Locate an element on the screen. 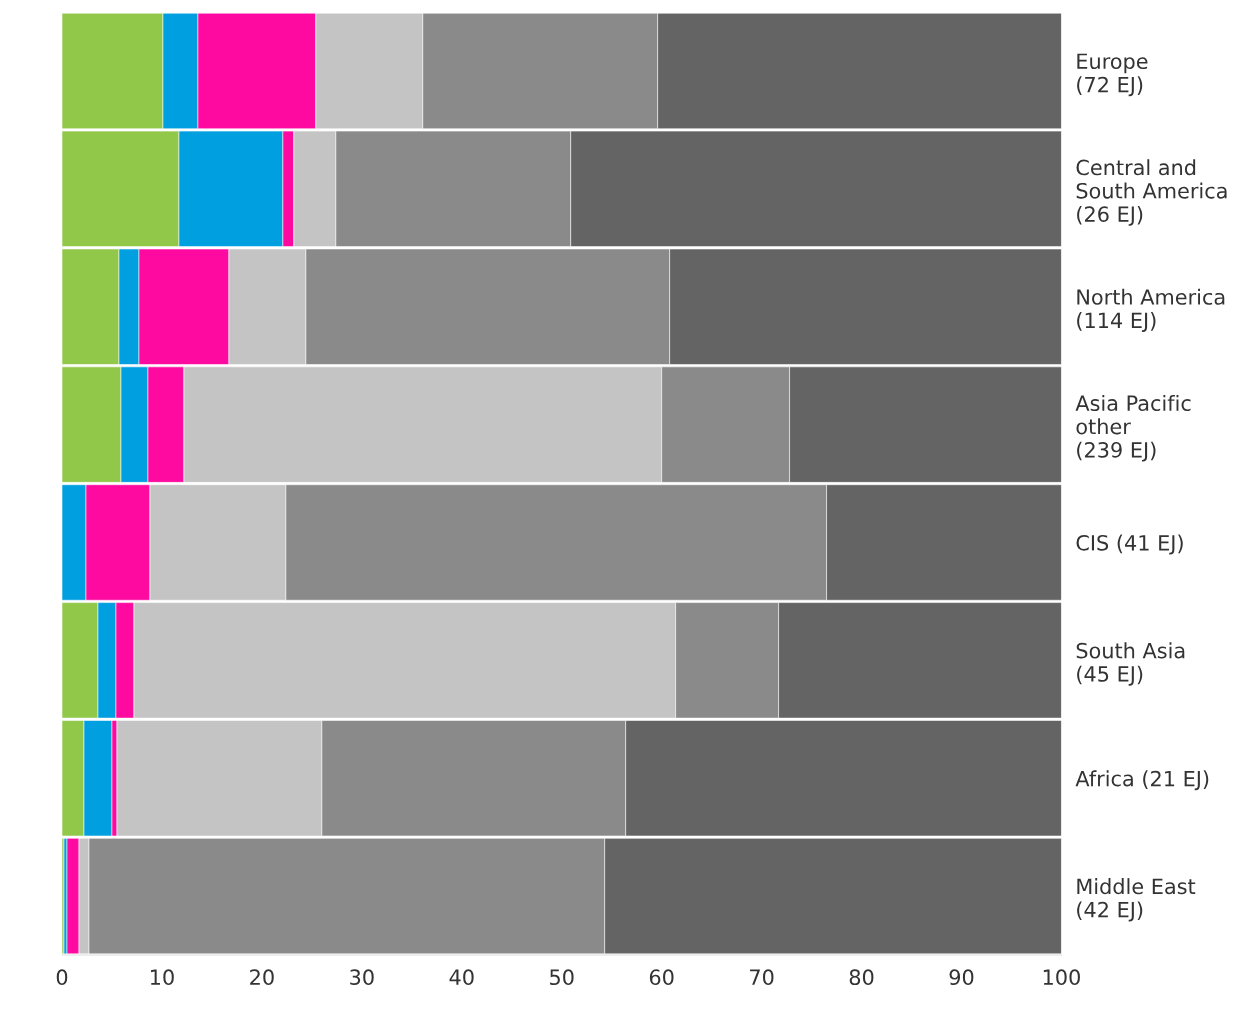 This screenshot has width=1240, height=1021. x-tick-label: 30 is located at coordinates (362, 977).